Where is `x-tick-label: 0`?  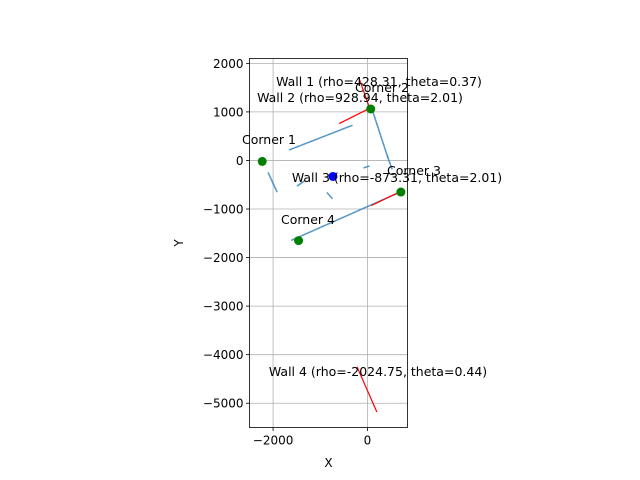 x-tick-label: 0 is located at coordinates (368, 441).